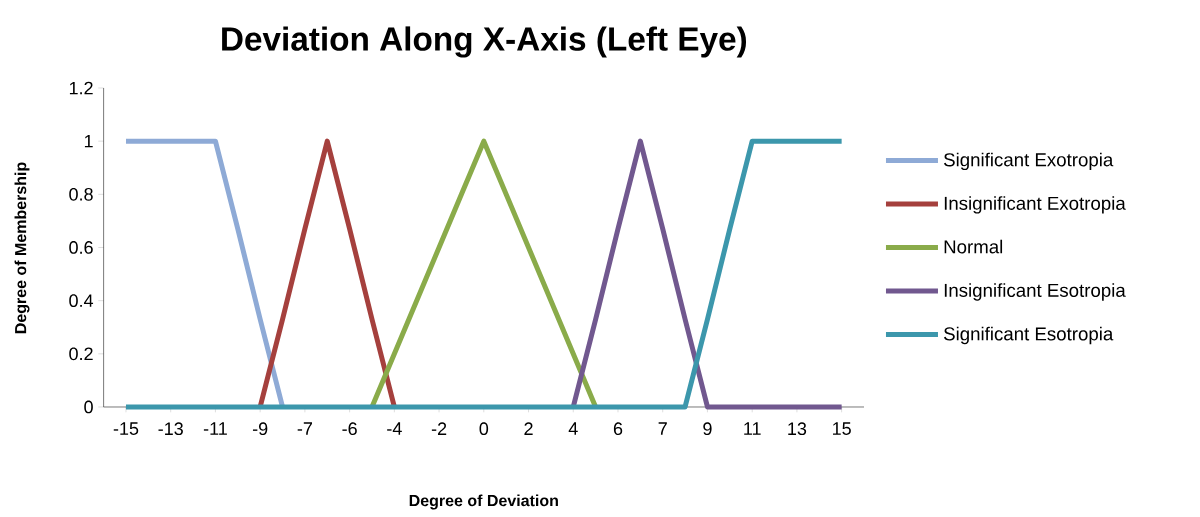 This screenshot has height=517, width=1200. I want to click on chart-title: Deviation Along X-Axis (Left Eye), so click(484, 42).